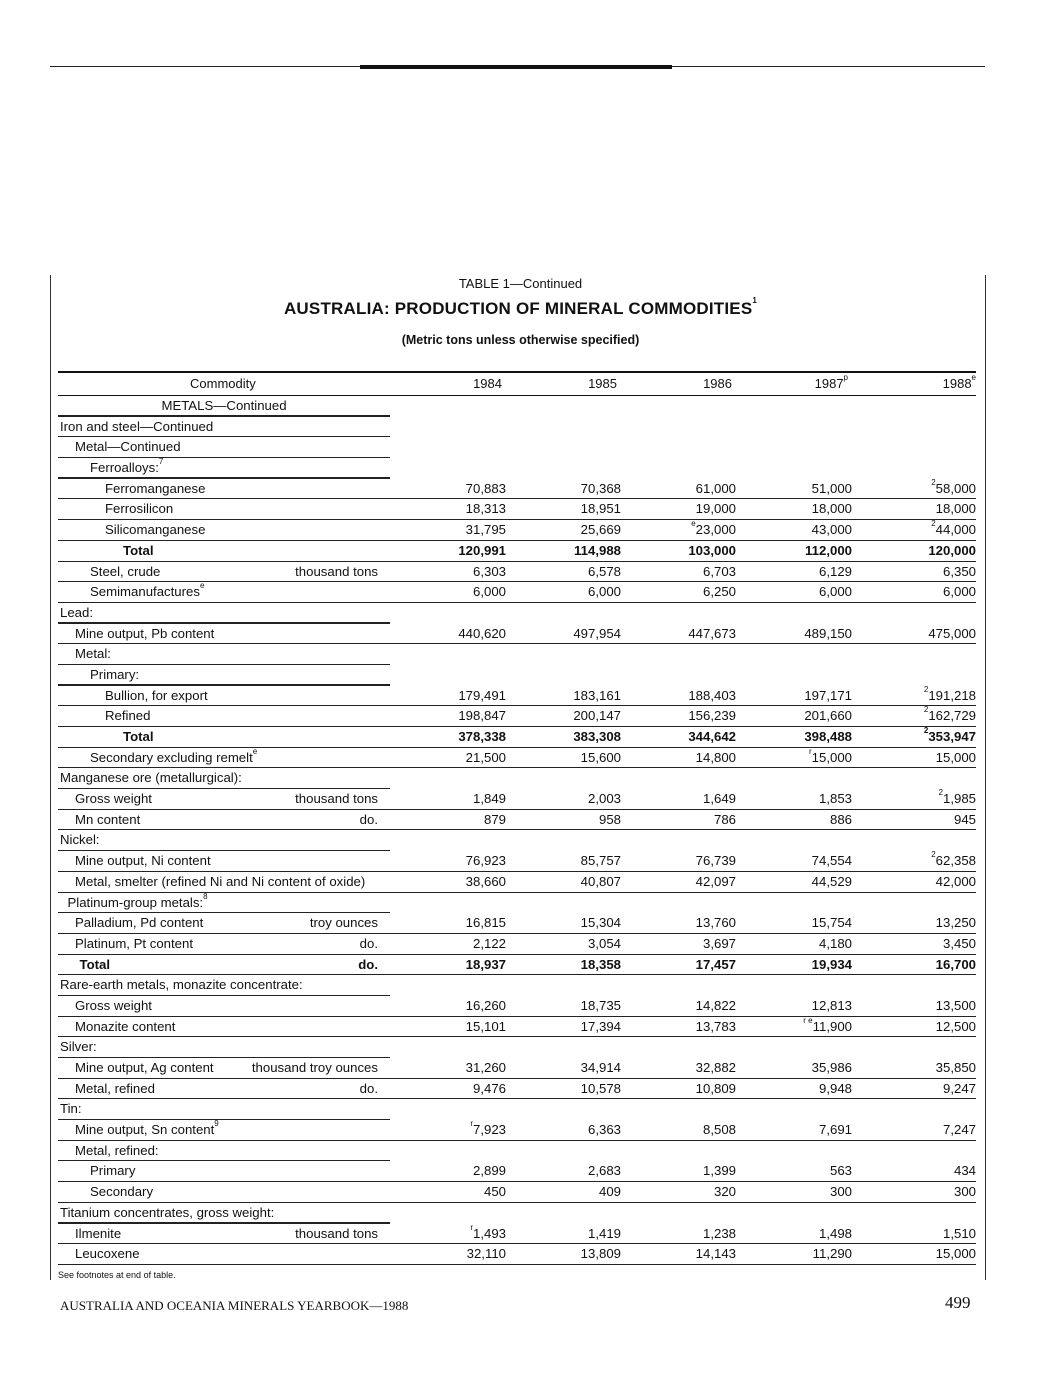 The image size is (1041, 1380). I want to click on cell-value: 31,260, so click(485, 1067).